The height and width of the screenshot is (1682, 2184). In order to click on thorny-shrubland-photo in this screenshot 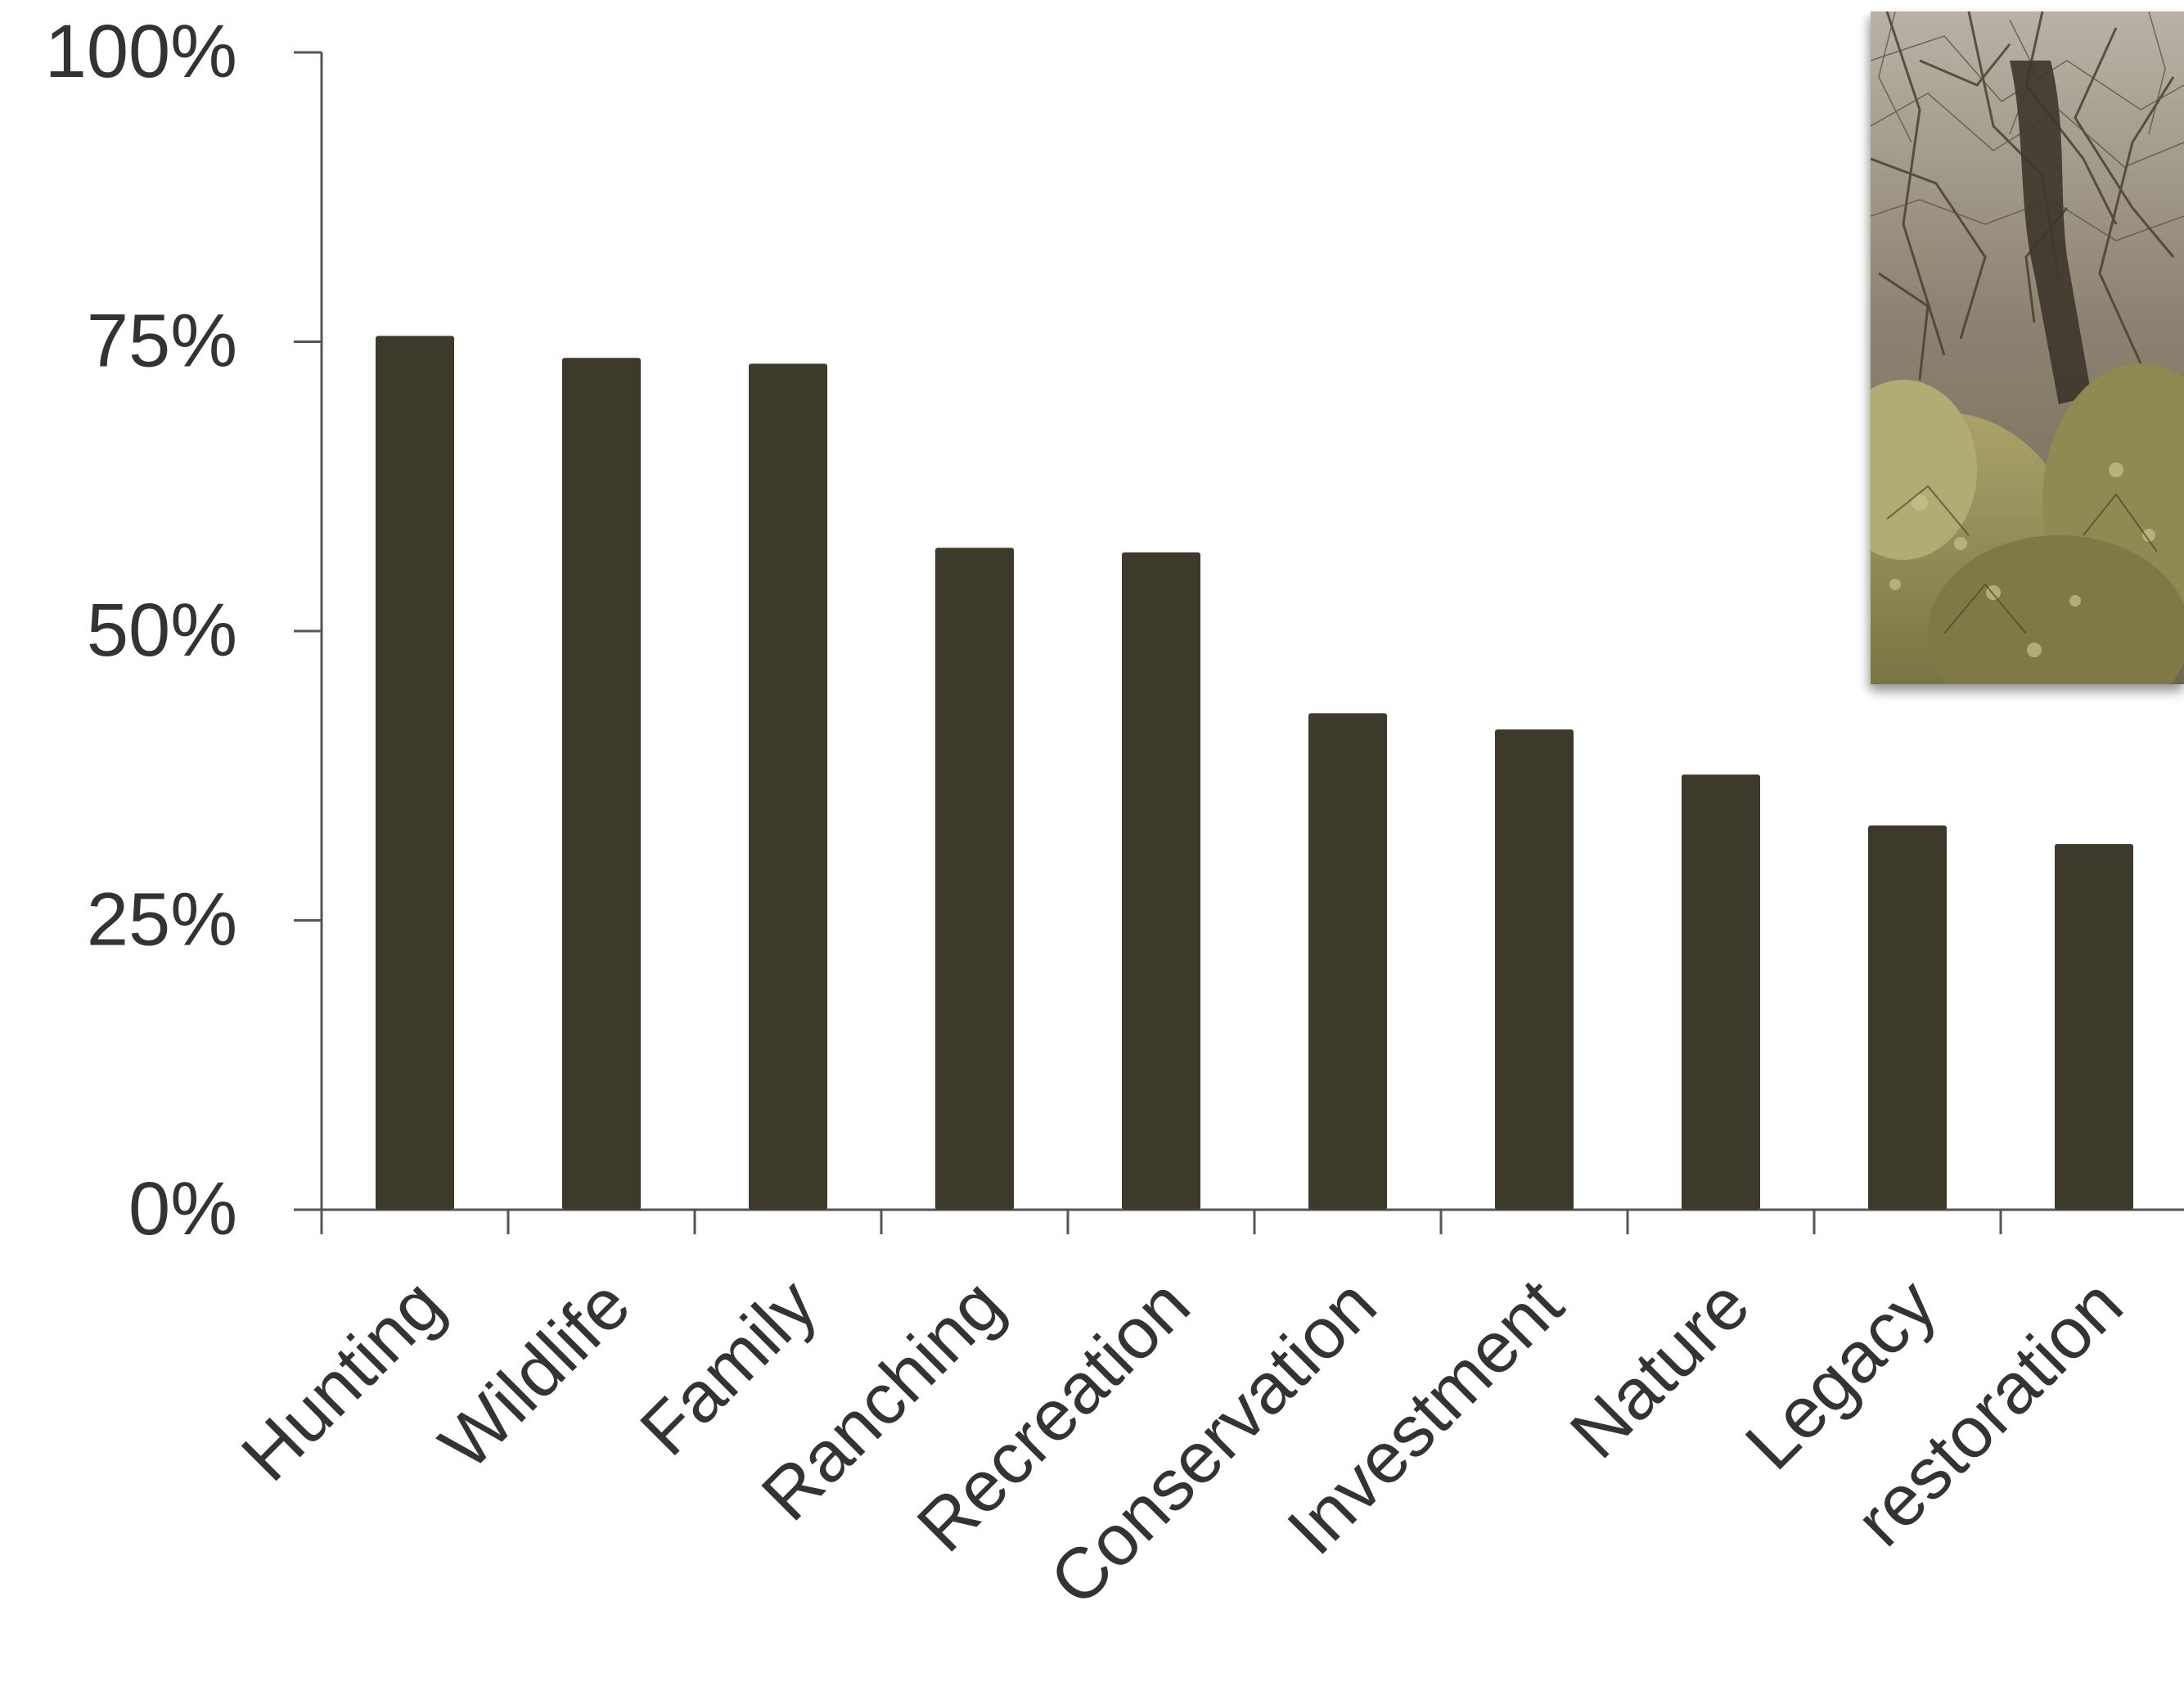, I will do `click(2027, 347)`.